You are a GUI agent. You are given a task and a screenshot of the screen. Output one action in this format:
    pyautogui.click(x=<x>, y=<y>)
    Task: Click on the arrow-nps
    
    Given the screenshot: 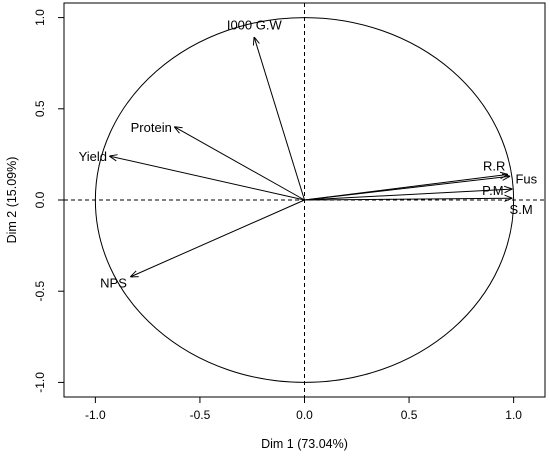 What is the action you would take?
    pyautogui.click(x=218, y=238)
    